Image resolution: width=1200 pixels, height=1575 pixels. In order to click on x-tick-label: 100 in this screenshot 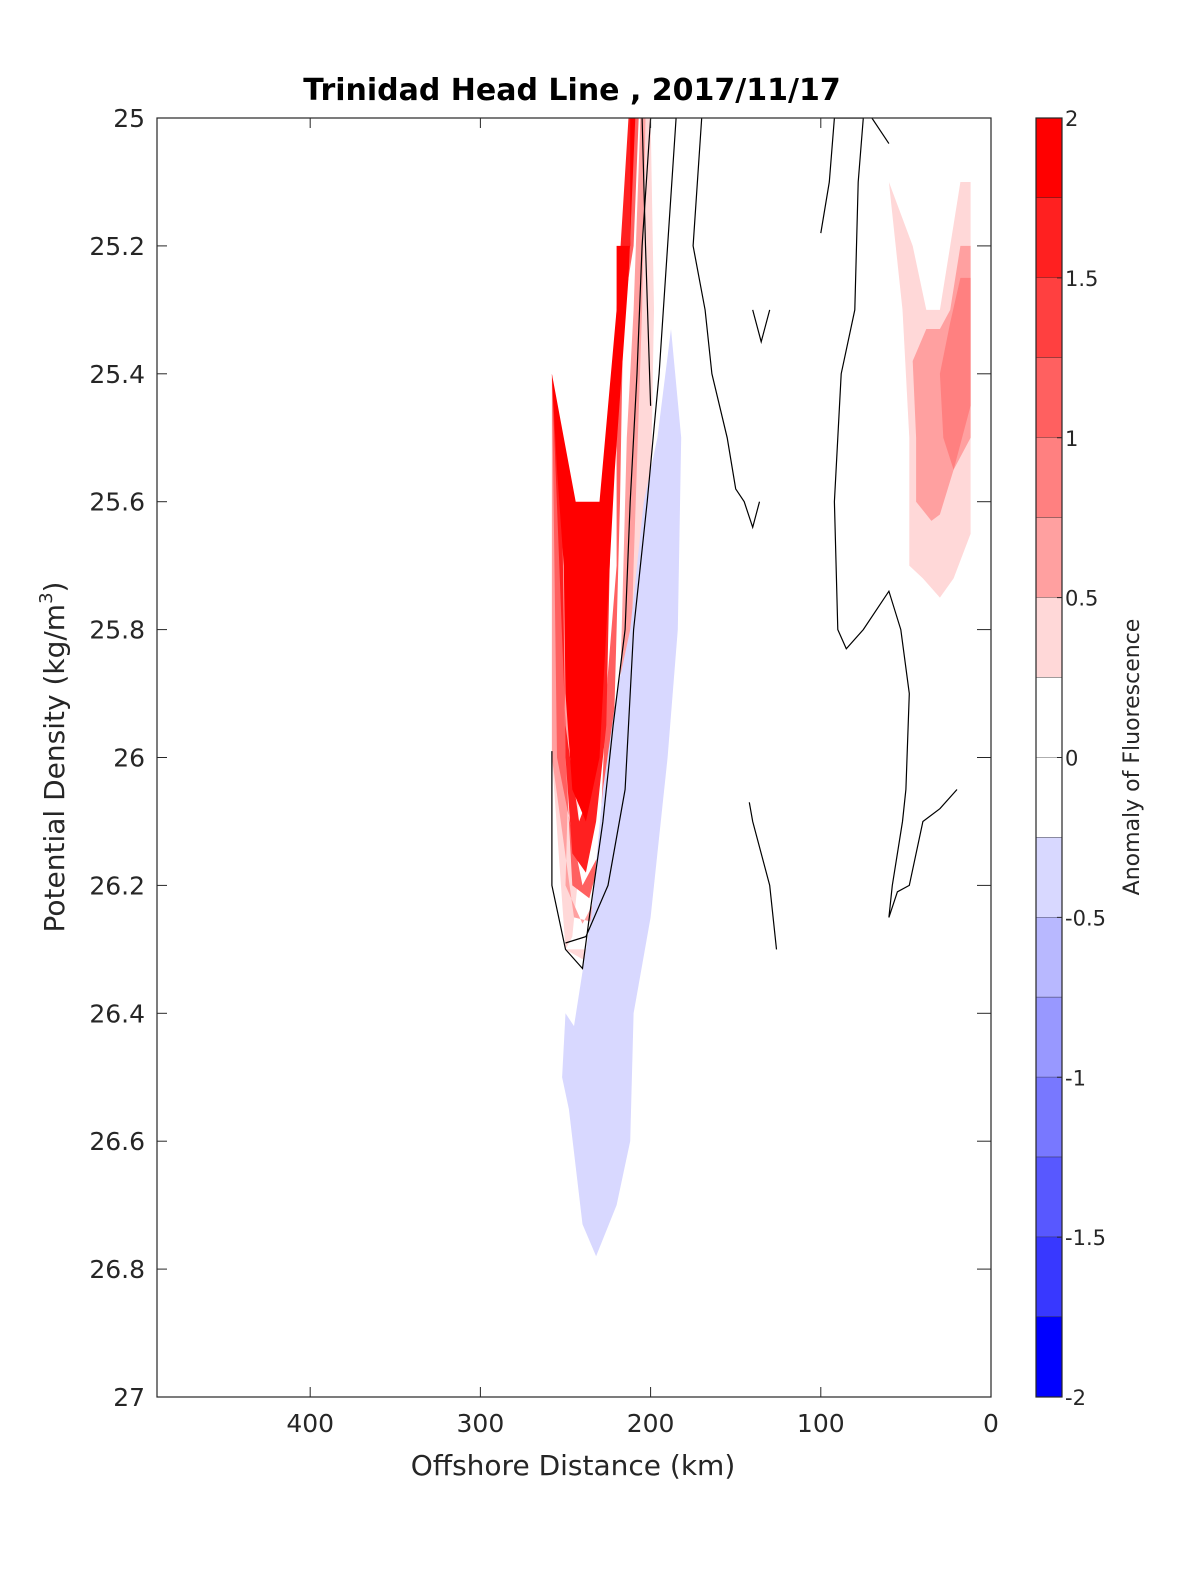, I will do `click(821, 1423)`.